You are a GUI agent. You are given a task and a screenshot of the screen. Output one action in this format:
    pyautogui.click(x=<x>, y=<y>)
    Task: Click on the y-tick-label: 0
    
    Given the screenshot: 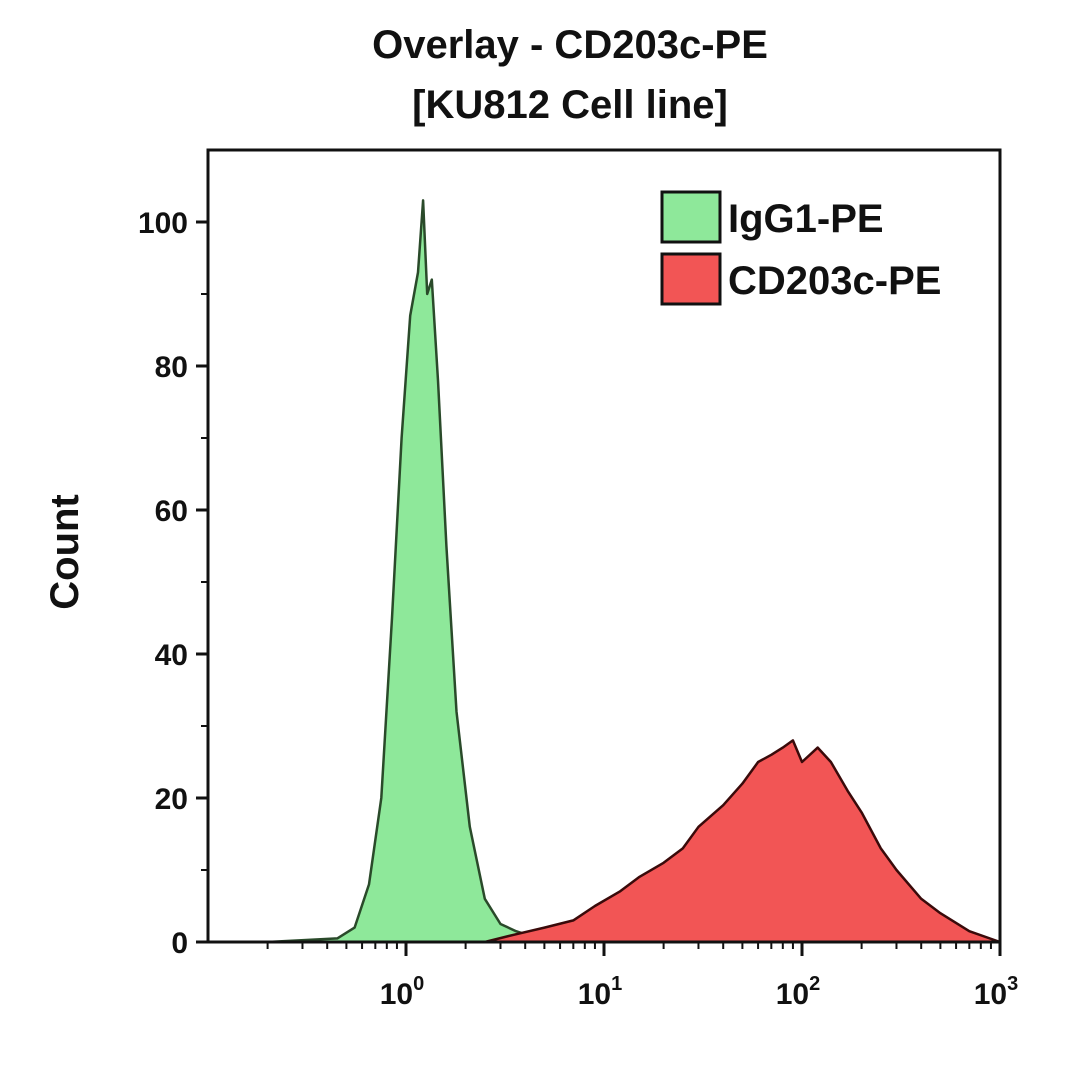 What is the action you would take?
    pyautogui.click(x=179, y=943)
    